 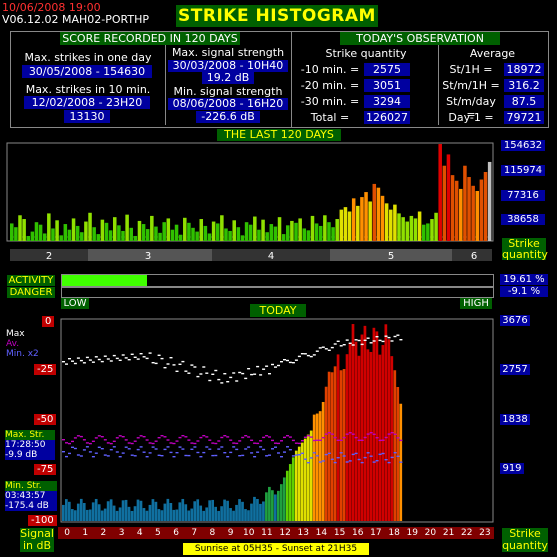 I want to click on month-band, so click(x=271, y=255).